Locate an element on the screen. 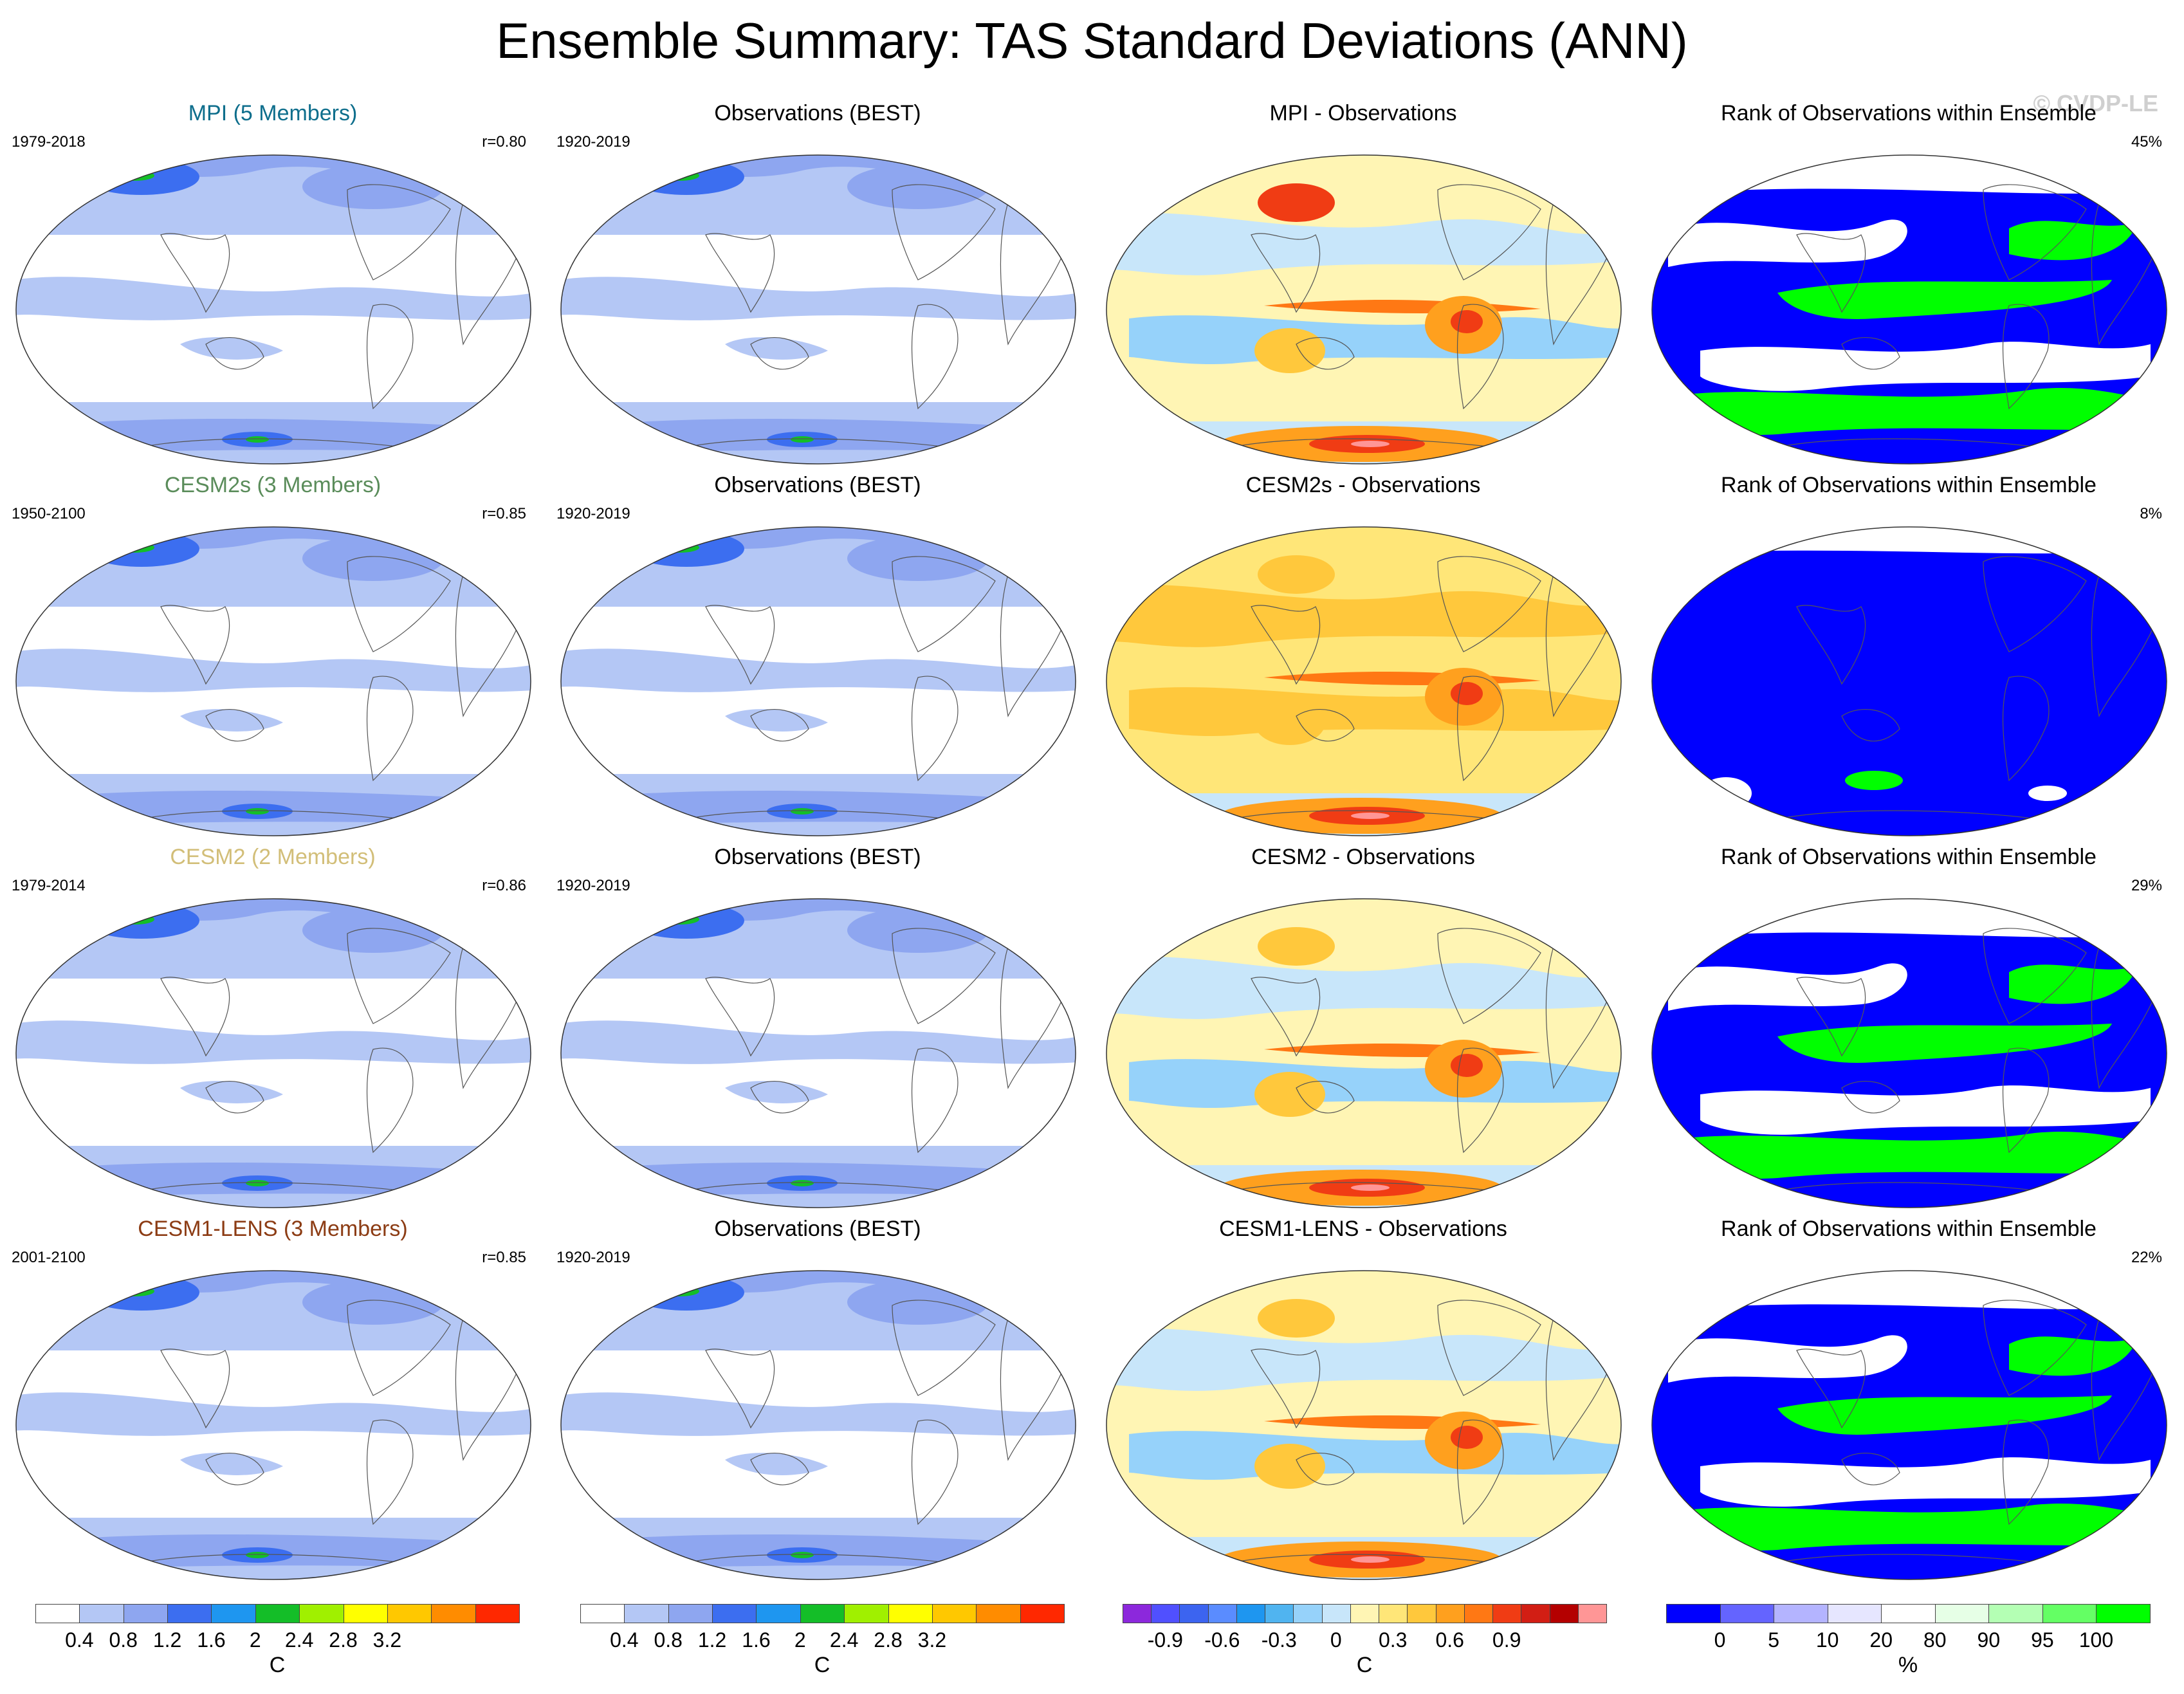 The image size is (2184, 1694). colorbar-4: 0 5 10 20 80 90 95 100% is located at coordinates (1909, 1649).